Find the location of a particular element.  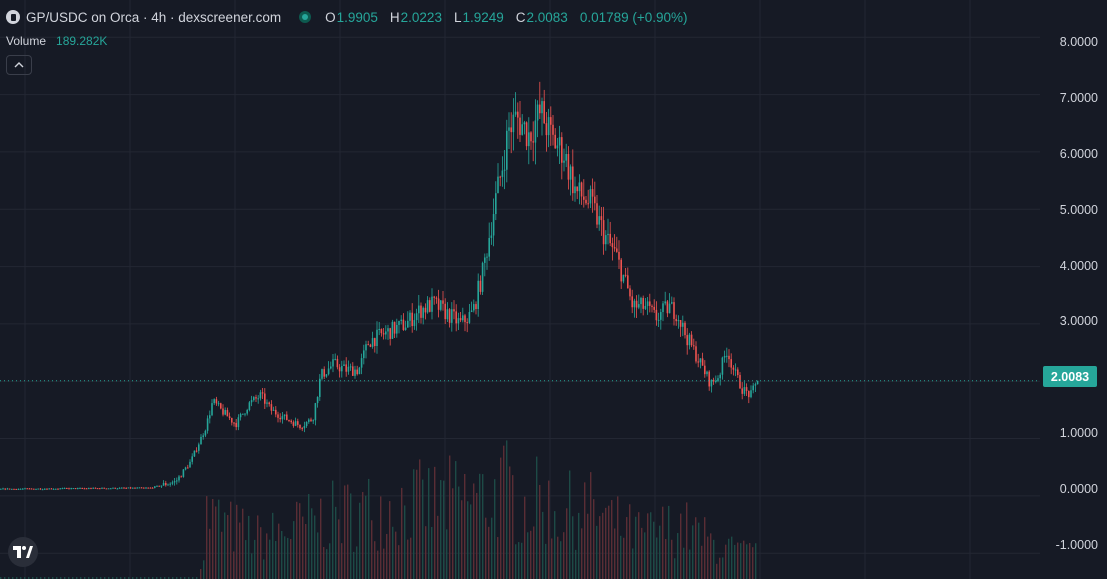

tradingview-logo-icon is located at coordinates (23, 552).